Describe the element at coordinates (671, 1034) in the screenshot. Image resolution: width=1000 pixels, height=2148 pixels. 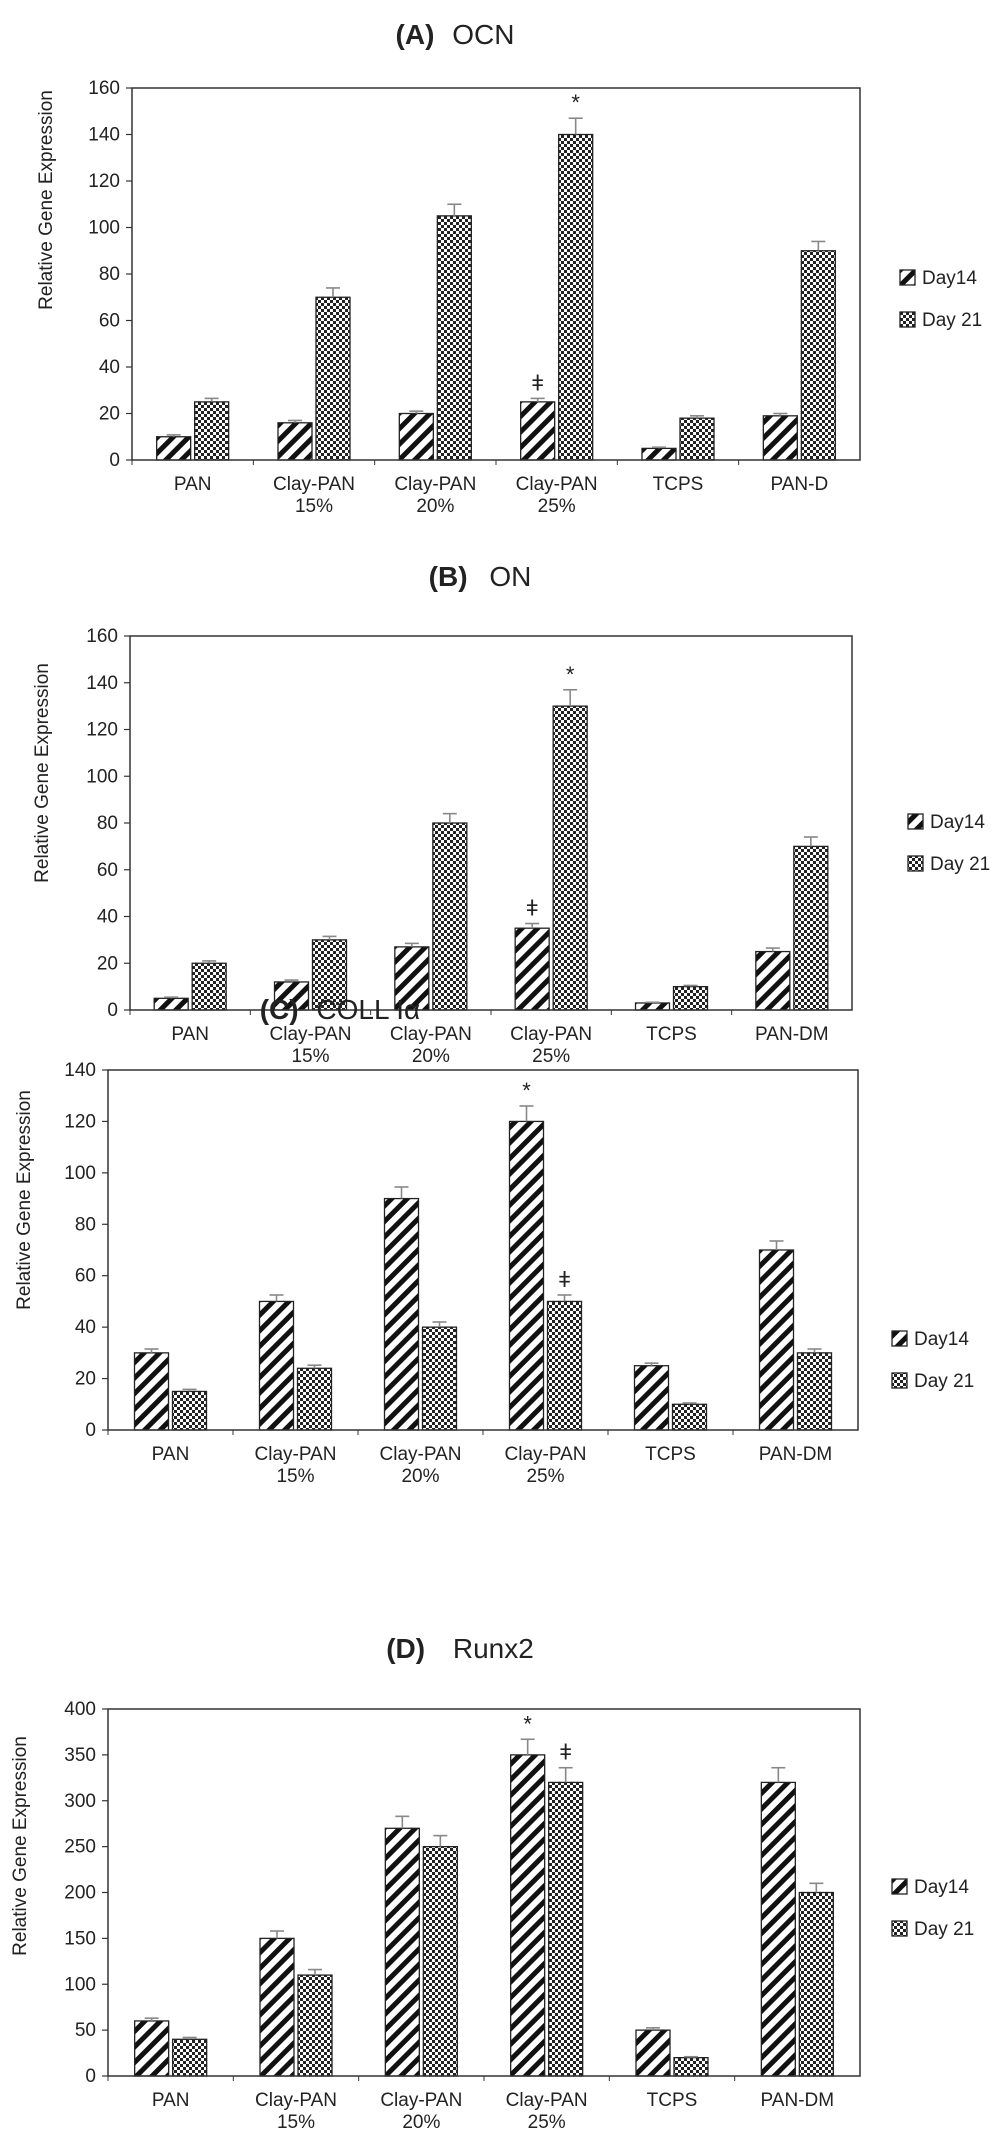
I see `panel-b-category-label-4-0: TCPS` at that location.